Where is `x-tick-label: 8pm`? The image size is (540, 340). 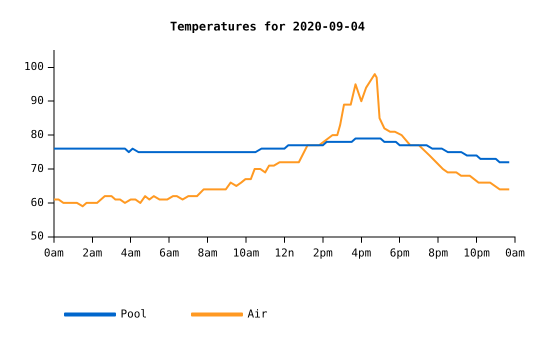 x-tick-label: 8pm is located at coordinates (438, 253).